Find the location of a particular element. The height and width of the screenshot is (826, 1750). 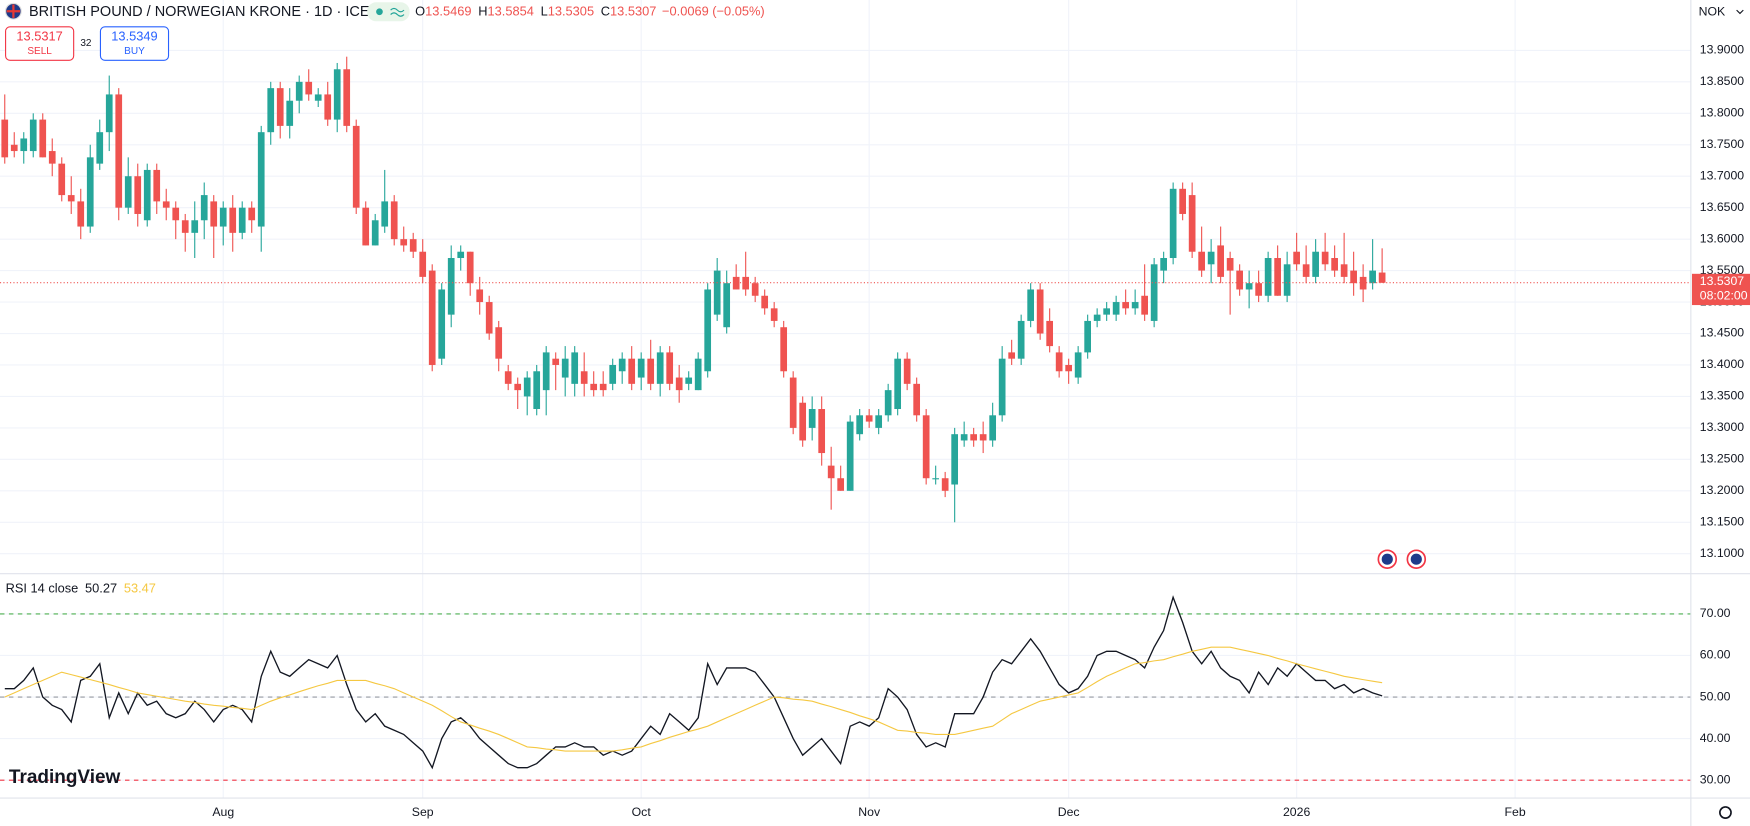

y-tick-label: 13.8500 is located at coordinates (1722, 81).